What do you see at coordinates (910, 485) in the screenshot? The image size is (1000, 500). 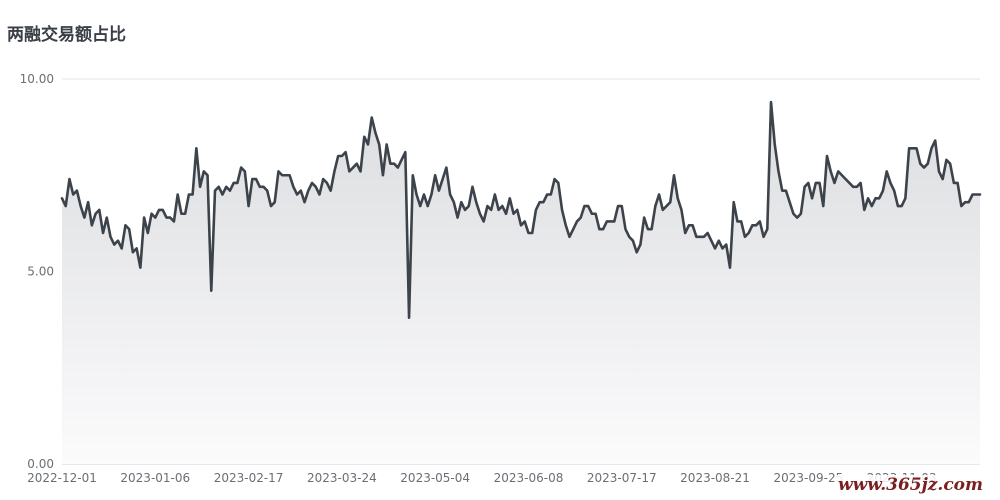 I see `watermark: www.365jz.com` at bounding box center [910, 485].